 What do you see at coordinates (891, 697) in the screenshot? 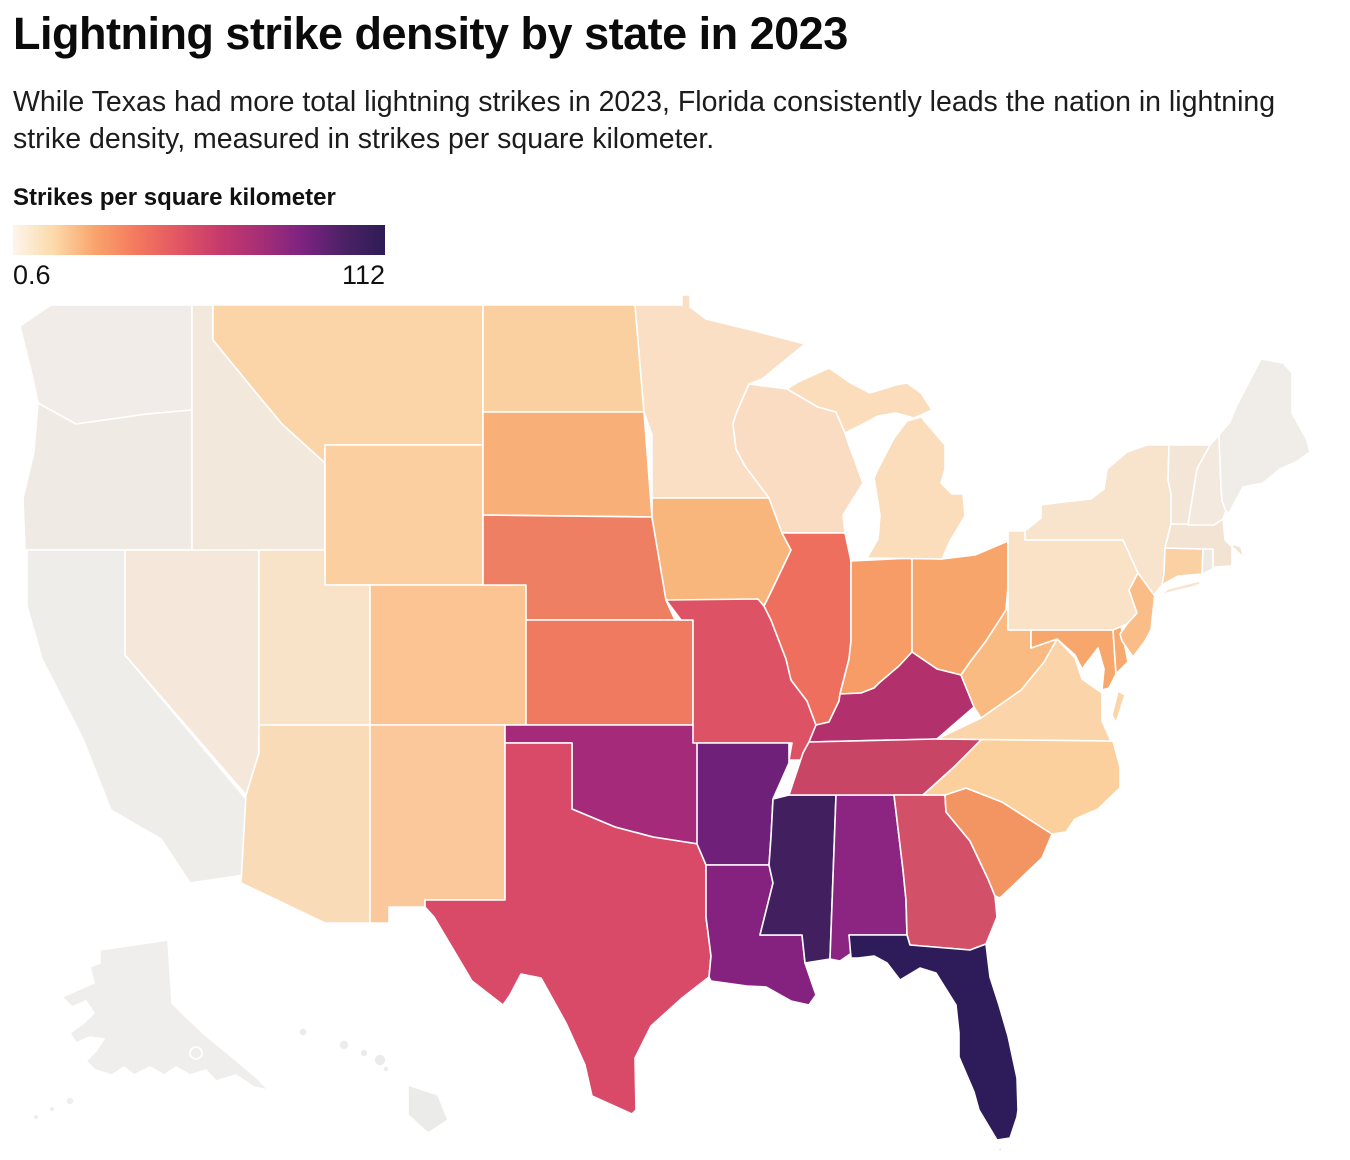
I see `state-ky` at bounding box center [891, 697].